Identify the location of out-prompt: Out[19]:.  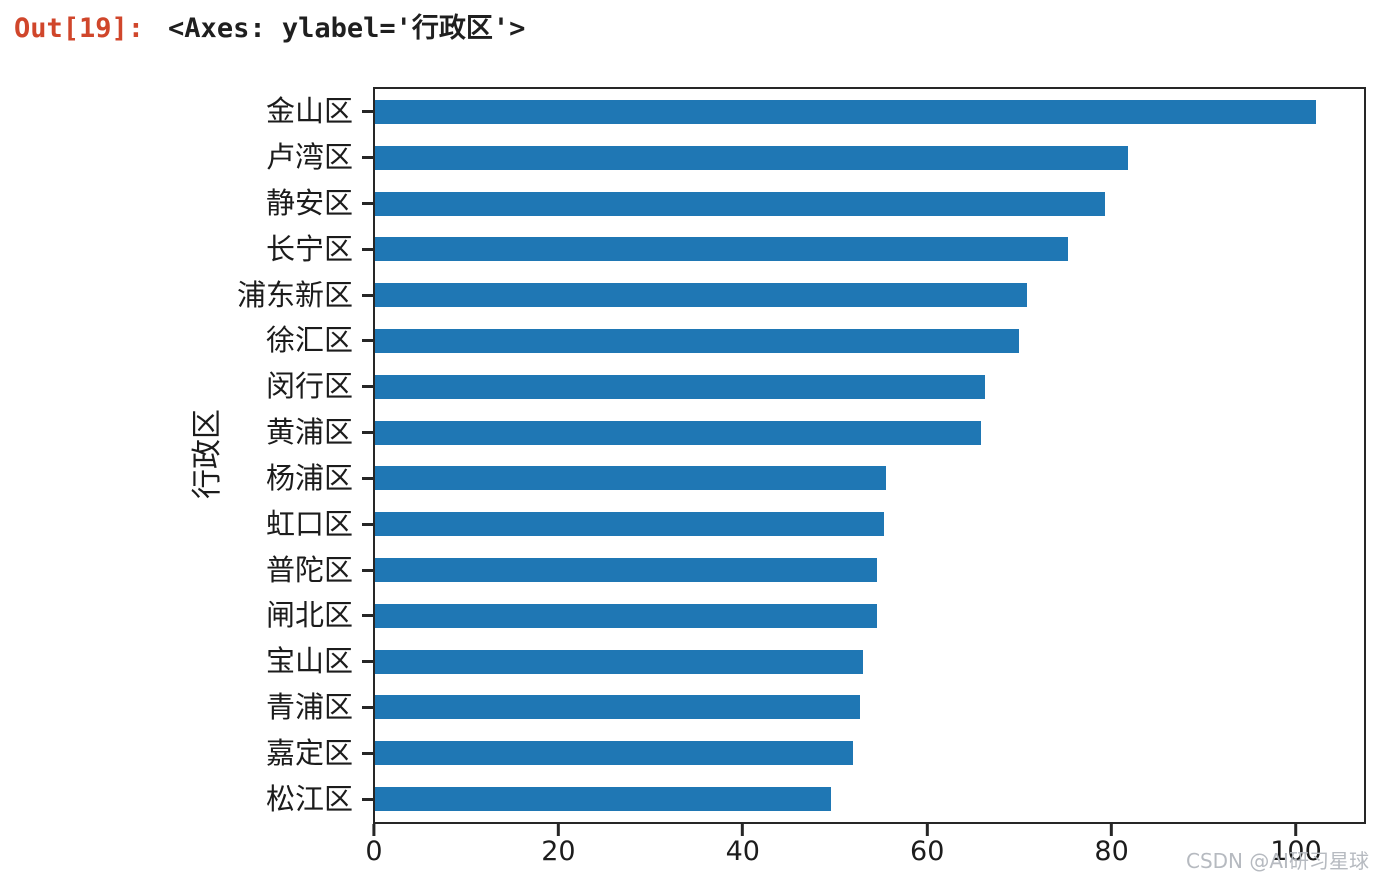
(79, 28).